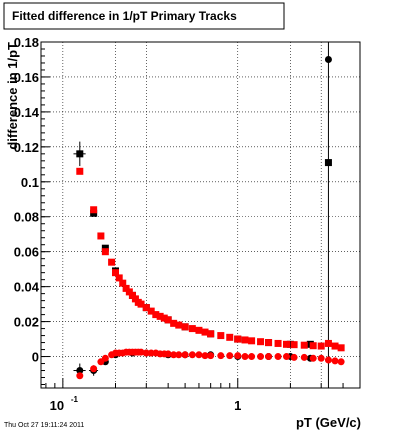 This screenshot has height=433, width=400. I want to click on chart-title: Fitted difference in 1/pT Primary Tracks, so click(124, 16).